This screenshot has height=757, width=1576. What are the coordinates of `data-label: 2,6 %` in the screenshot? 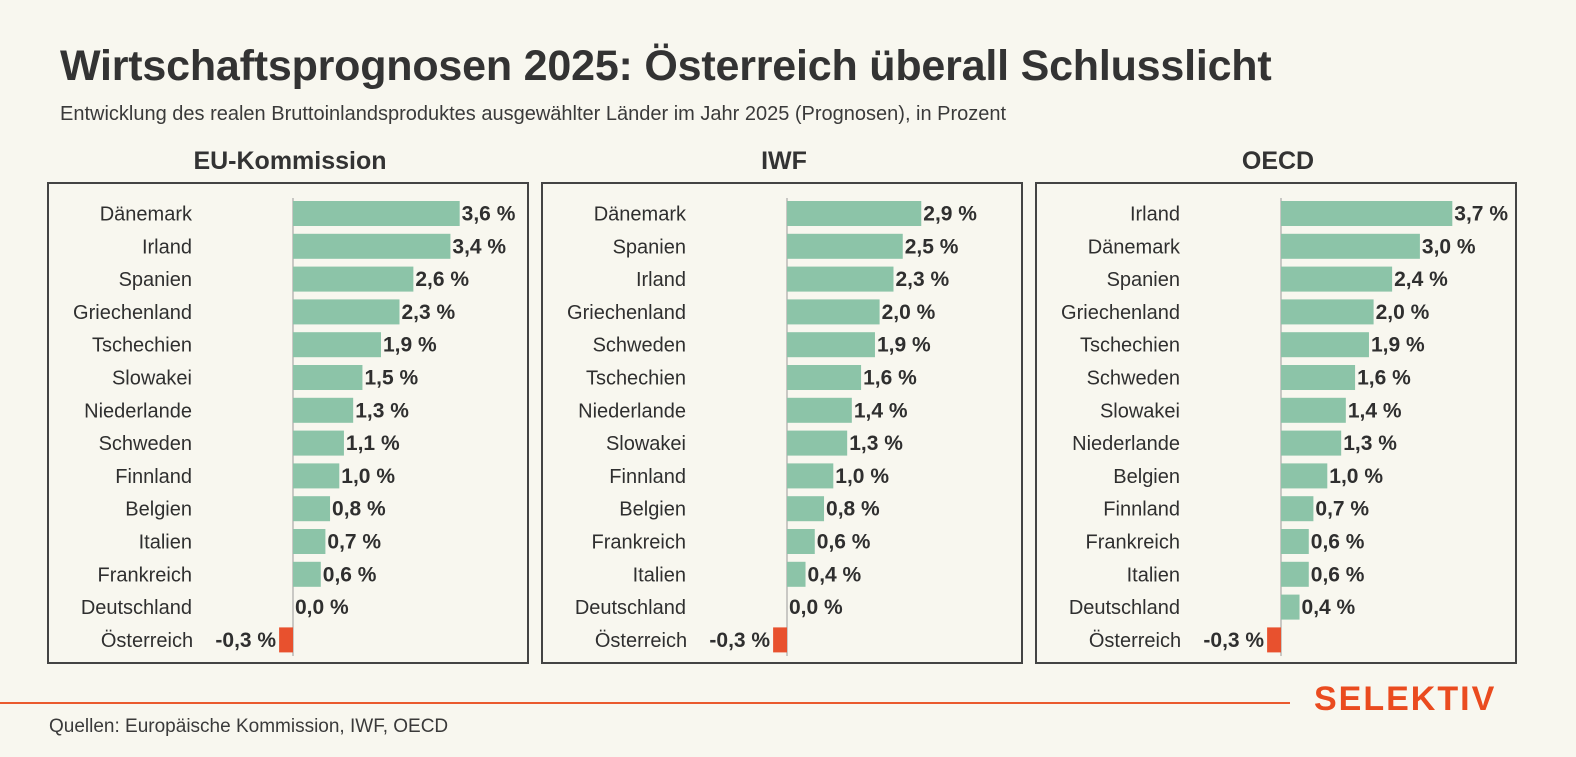 It's located at (442, 279).